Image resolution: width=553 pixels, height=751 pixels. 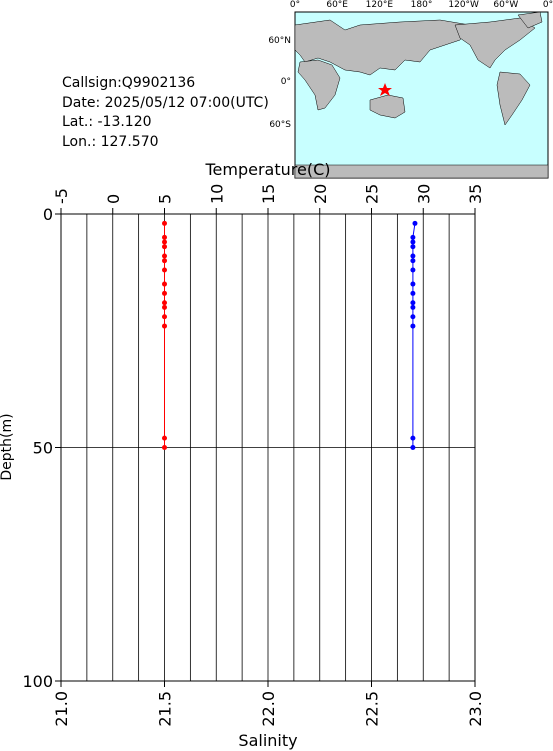 What do you see at coordinates (385, 89) in the screenshot?
I see `float-location` at bounding box center [385, 89].